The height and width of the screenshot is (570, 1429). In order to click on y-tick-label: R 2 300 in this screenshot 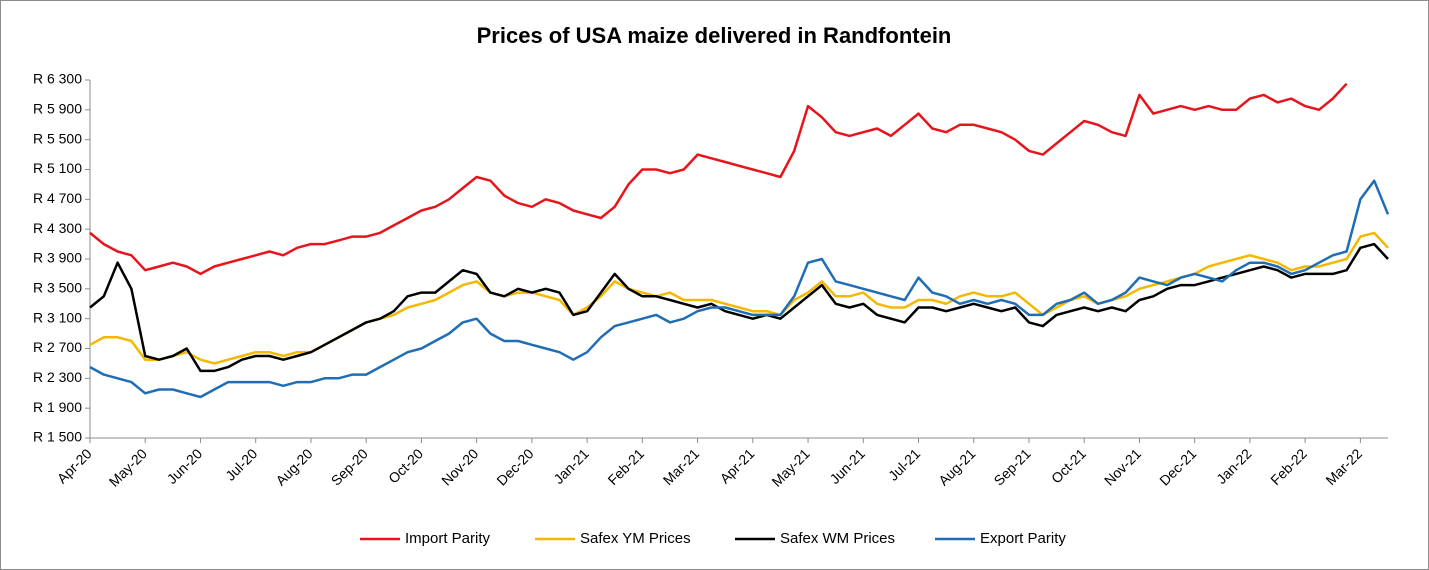, I will do `click(57, 377)`.